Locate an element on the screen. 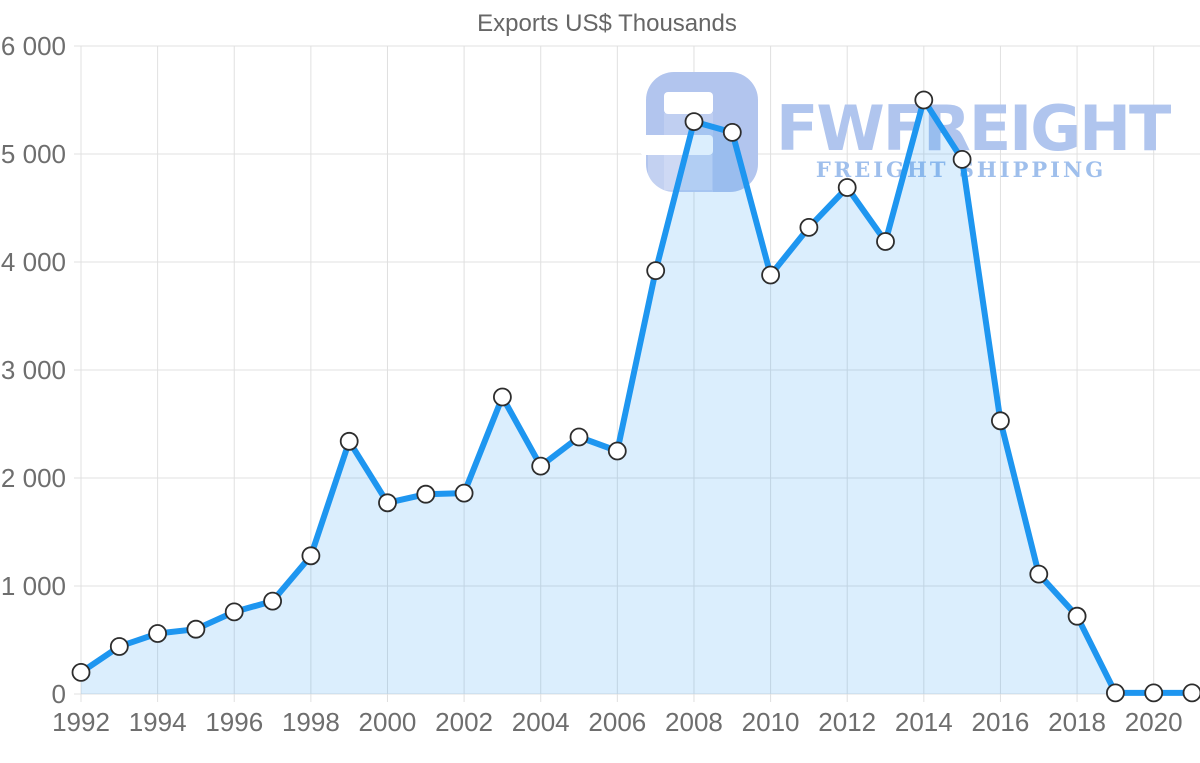 The image size is (1200, 763). x-axis-tick-label: 1992 is located at coordinates (81, 722).